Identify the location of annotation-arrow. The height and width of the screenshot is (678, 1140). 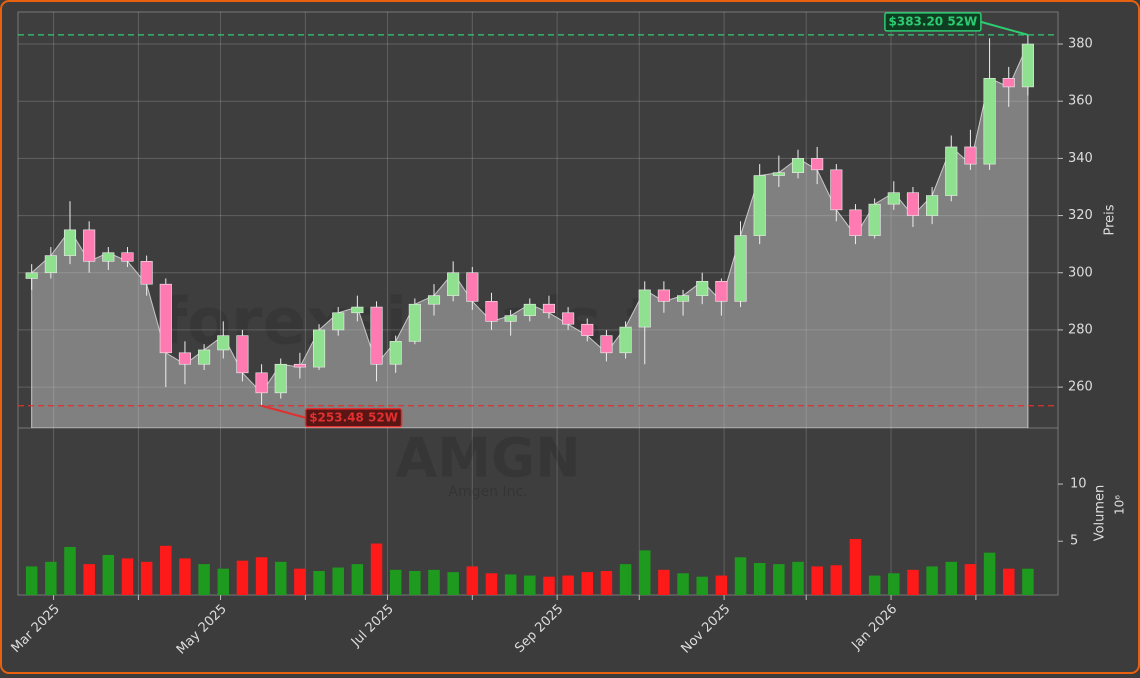
(283, 411).